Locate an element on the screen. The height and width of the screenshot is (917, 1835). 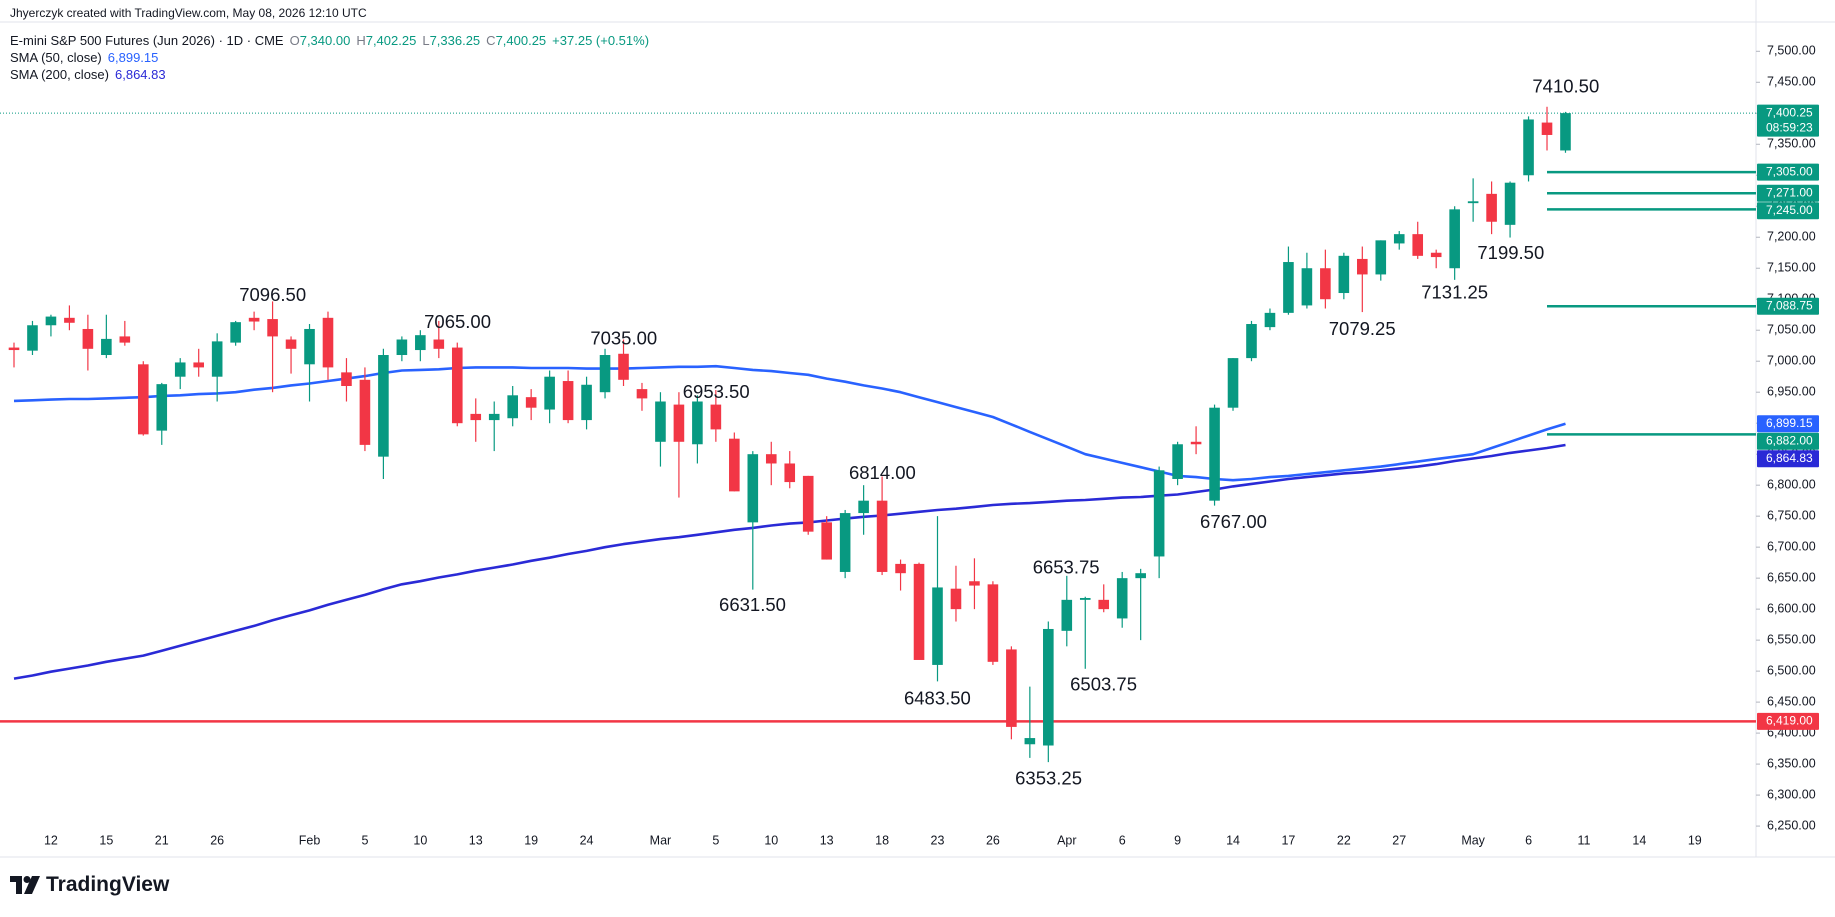
change: +37.25 (+0.51%) is located at coordinates (601, 40).